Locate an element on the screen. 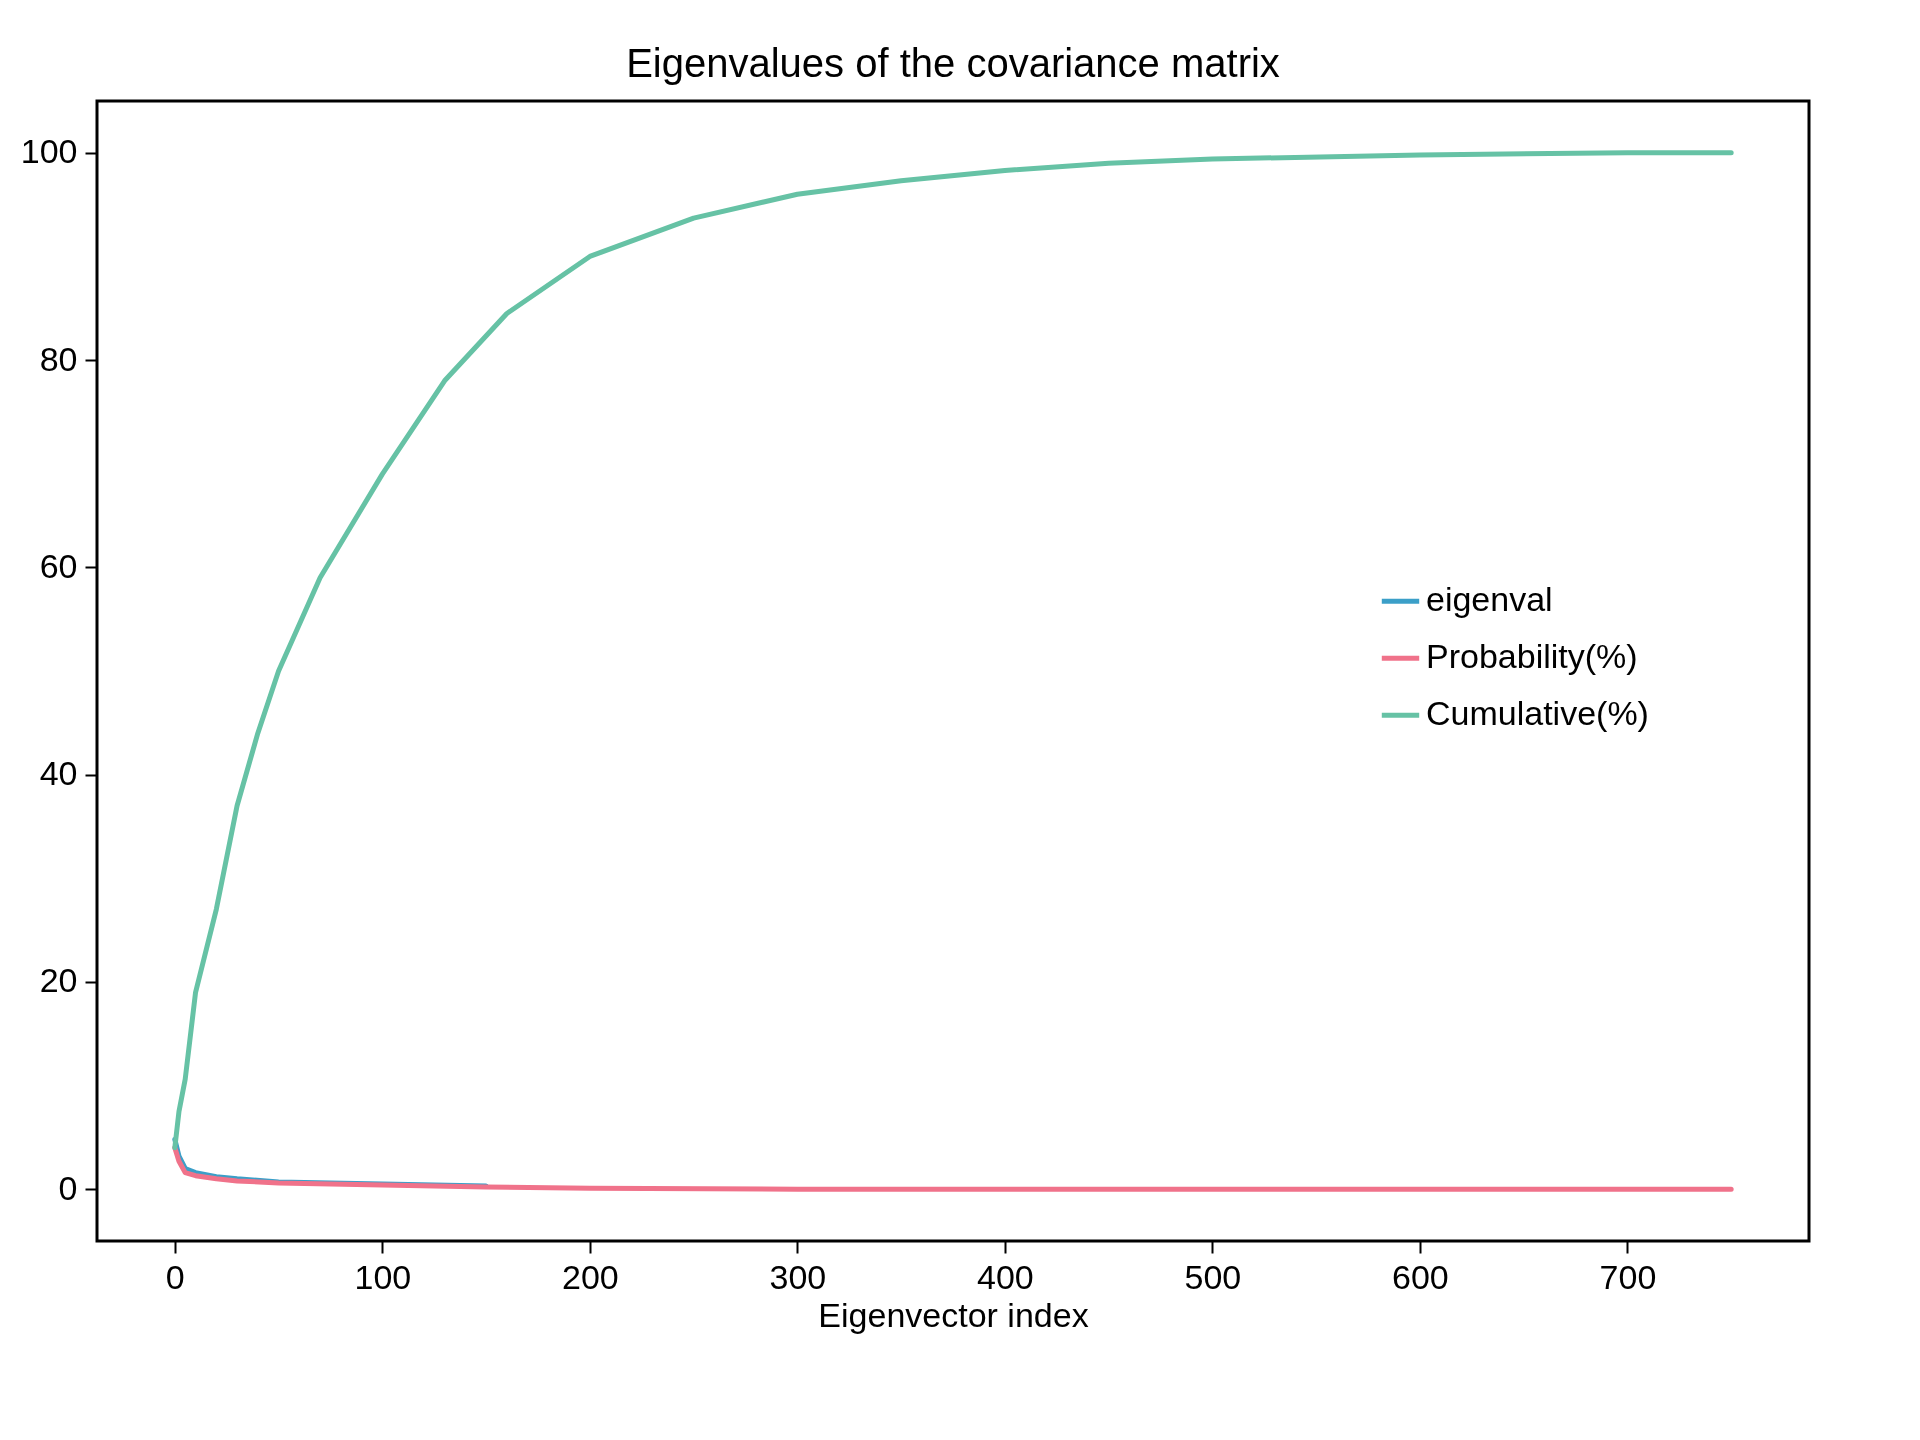 The height and width of the screenshot is (1440, 1920). x-tick-label: 0 is located at coordinates (175, 1276).